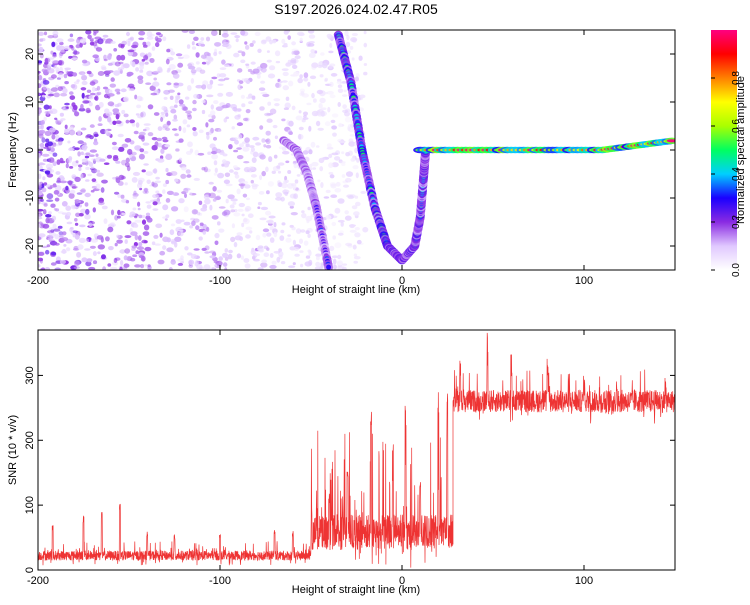 This screenshot has height=605, width=750. What do you see at coordinates (38, 281) in the screenshot?
I see `x-tick-label: -200` at bounding box center [38, 281].